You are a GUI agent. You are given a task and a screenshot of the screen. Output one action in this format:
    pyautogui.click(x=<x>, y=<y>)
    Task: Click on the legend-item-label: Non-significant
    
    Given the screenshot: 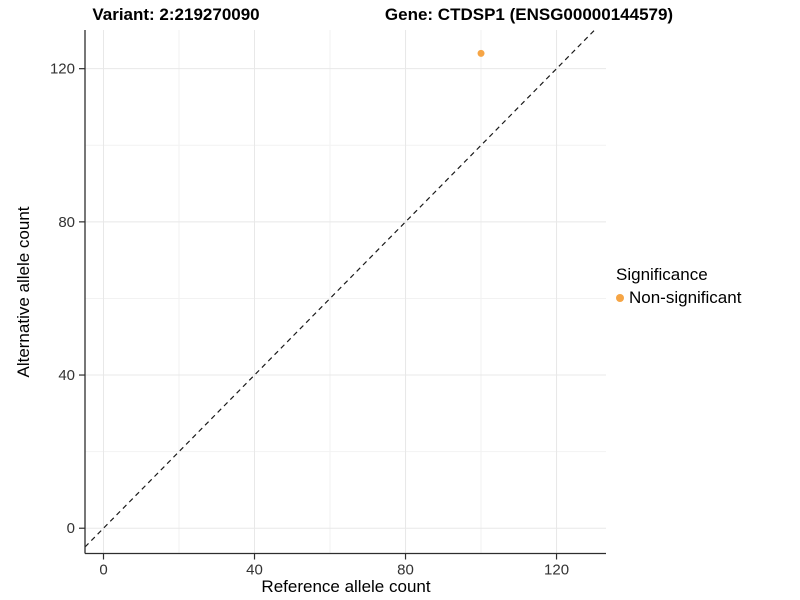 What is the action you would take?
    pyautogui.click(x=685, y=297)
    